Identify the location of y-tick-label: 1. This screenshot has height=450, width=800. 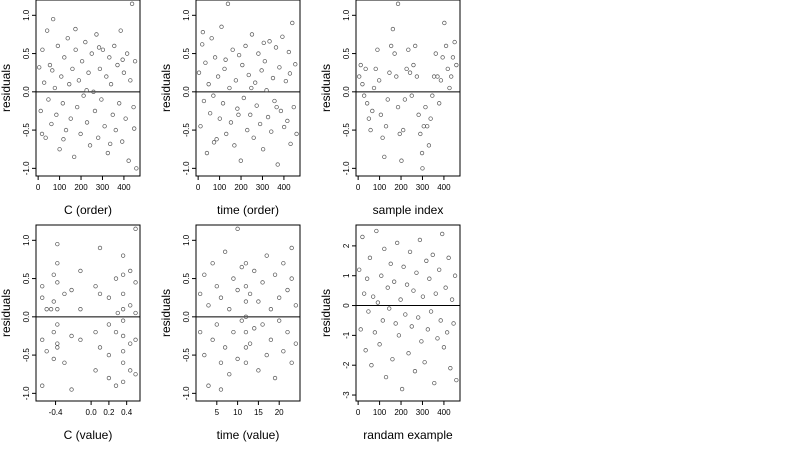
(346, 275).